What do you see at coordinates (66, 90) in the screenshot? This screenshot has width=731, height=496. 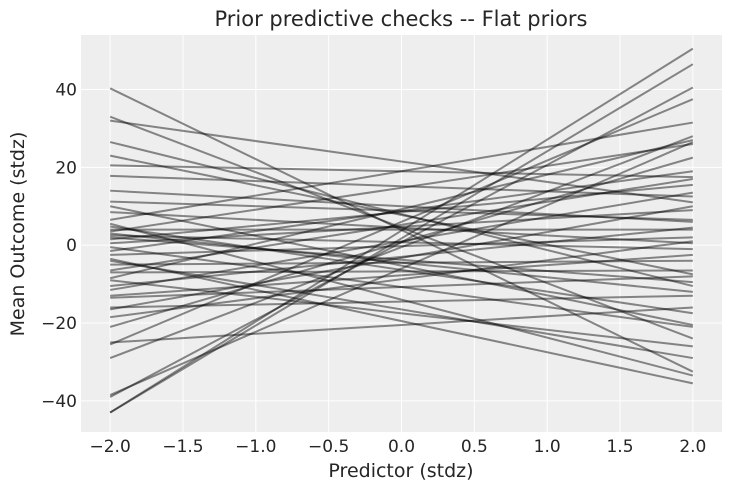 I see `y-tick-label: 40` at bounding box center [66, 90].